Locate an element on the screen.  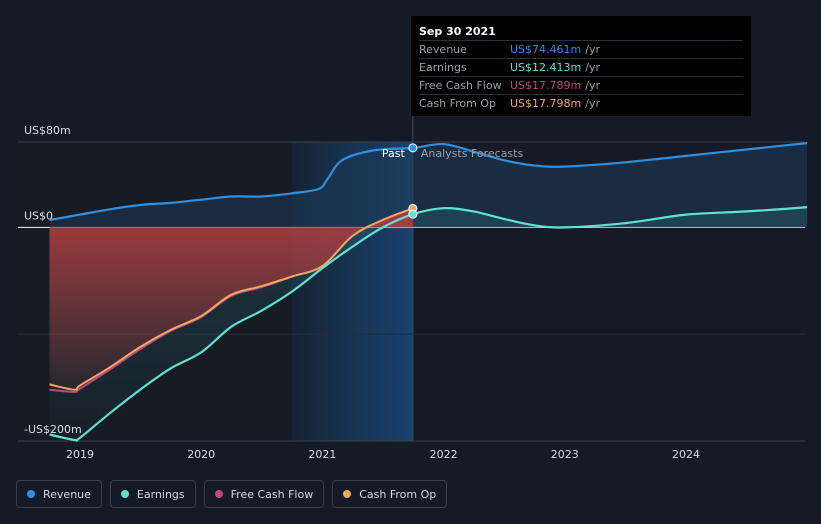
tooltip-date: Sep 30 2021 is located at coordinates (457, 31).